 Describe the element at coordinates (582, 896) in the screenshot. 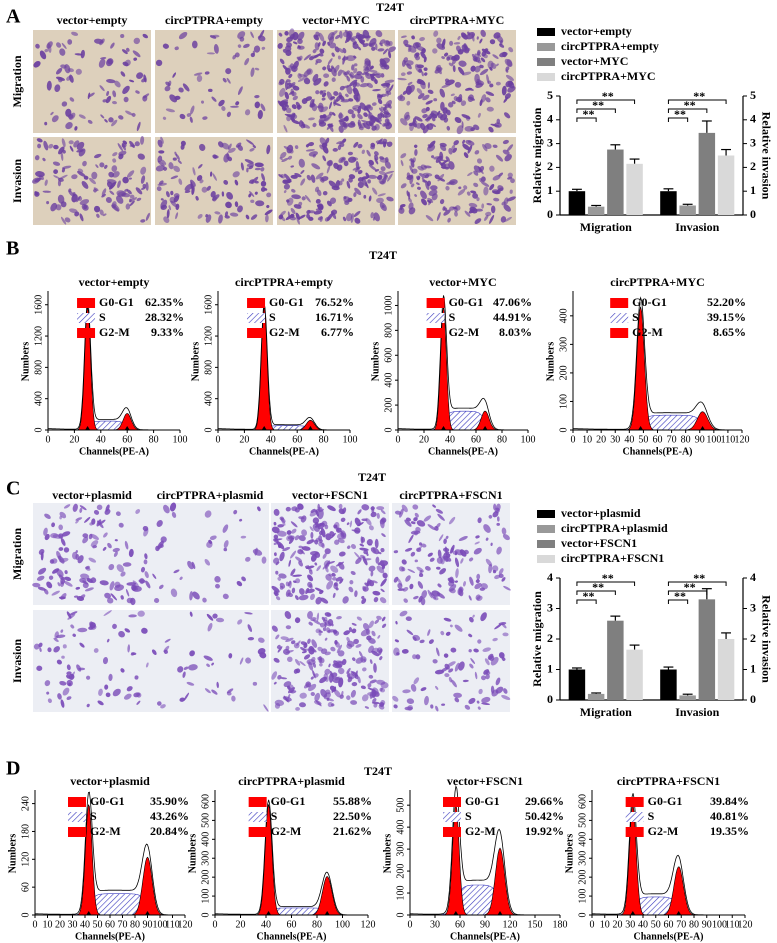

I see `y-tick-label: 100` at that location.